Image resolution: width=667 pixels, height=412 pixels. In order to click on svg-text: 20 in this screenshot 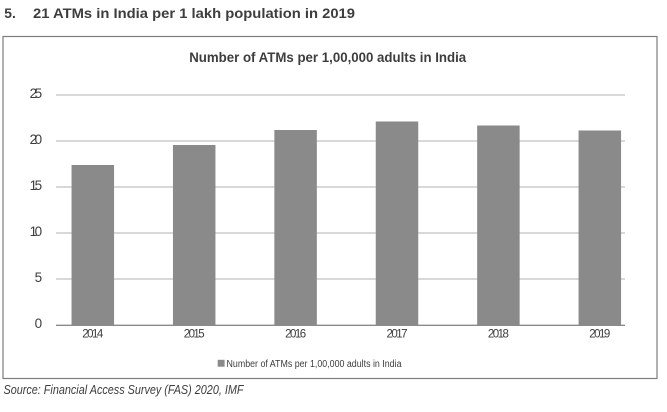, I will do `click(36, 139)`.